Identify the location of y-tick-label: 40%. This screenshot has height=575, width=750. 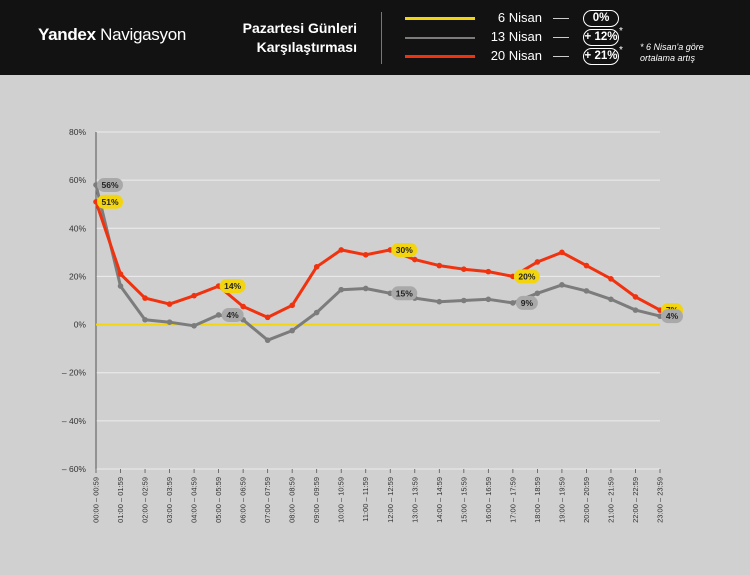
(77, 228).